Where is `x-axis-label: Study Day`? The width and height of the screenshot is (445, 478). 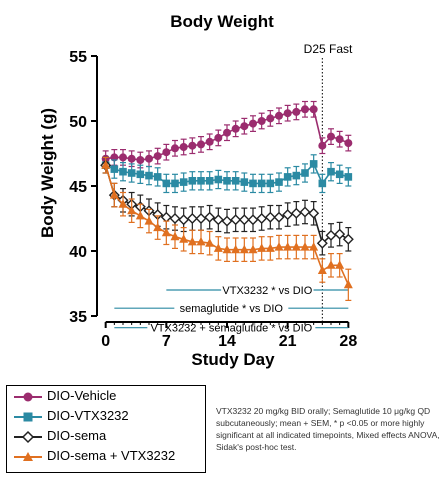 x-axis-label: Study Day is located at coordinates (233, 359).